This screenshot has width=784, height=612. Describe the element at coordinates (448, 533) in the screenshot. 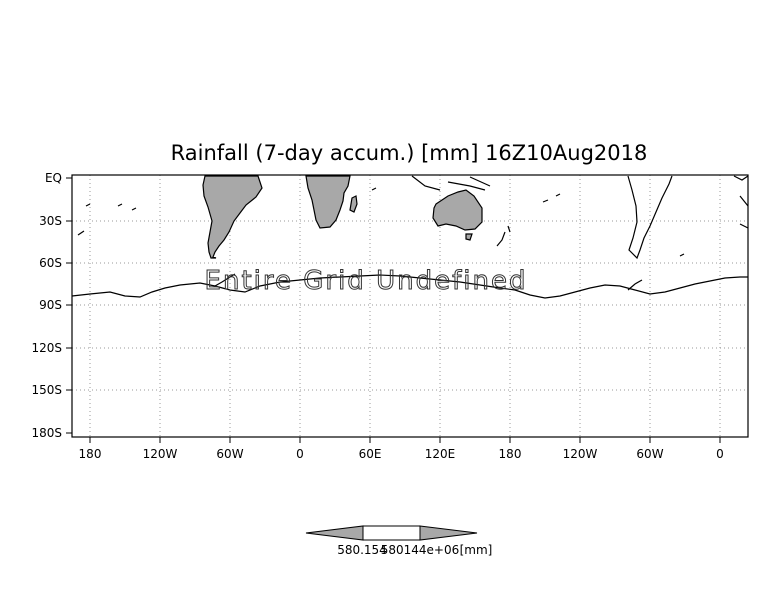

I see `colorbar-high-arrow` at that location.